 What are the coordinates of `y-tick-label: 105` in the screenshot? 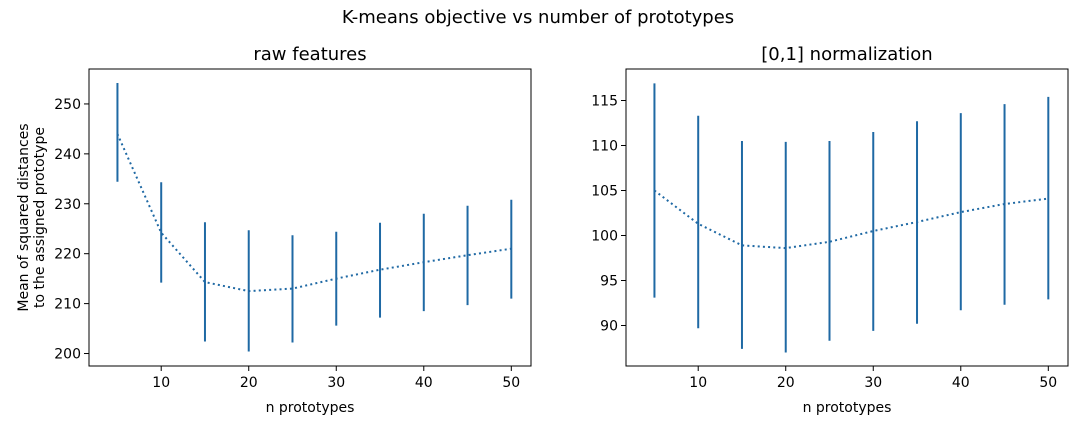 It's located at (604, 192).